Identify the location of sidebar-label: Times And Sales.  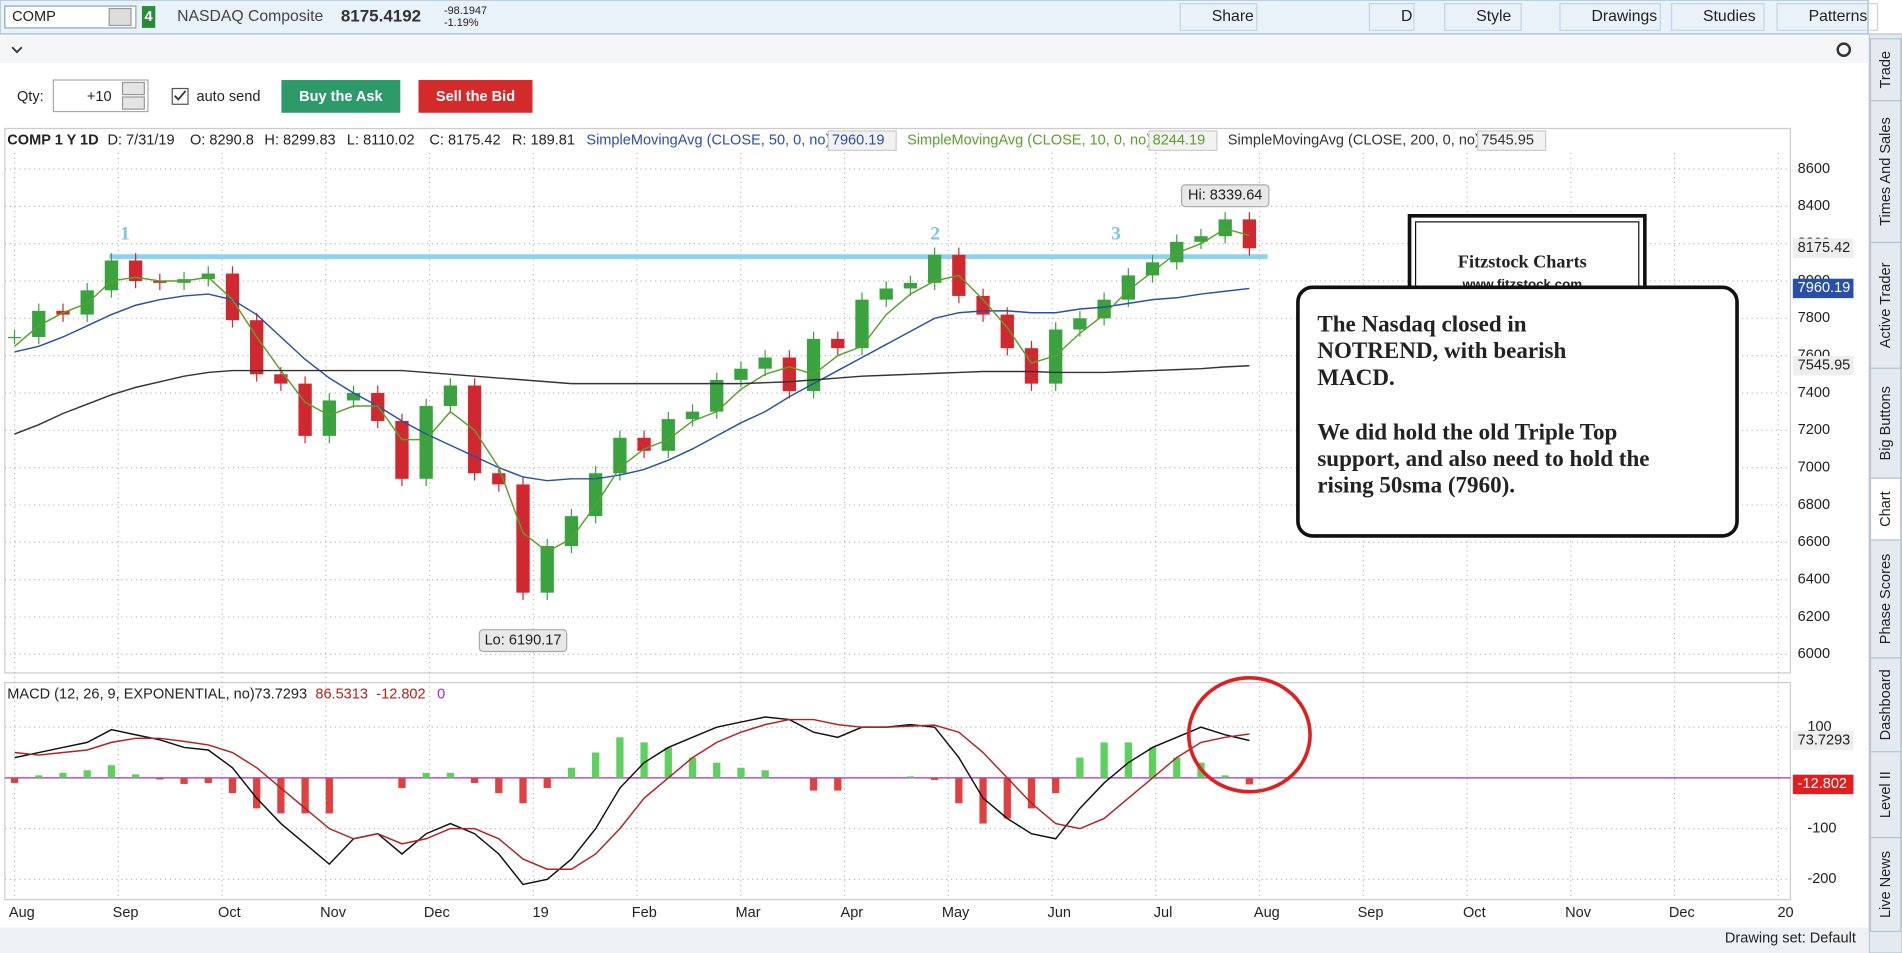
(1886, 171).